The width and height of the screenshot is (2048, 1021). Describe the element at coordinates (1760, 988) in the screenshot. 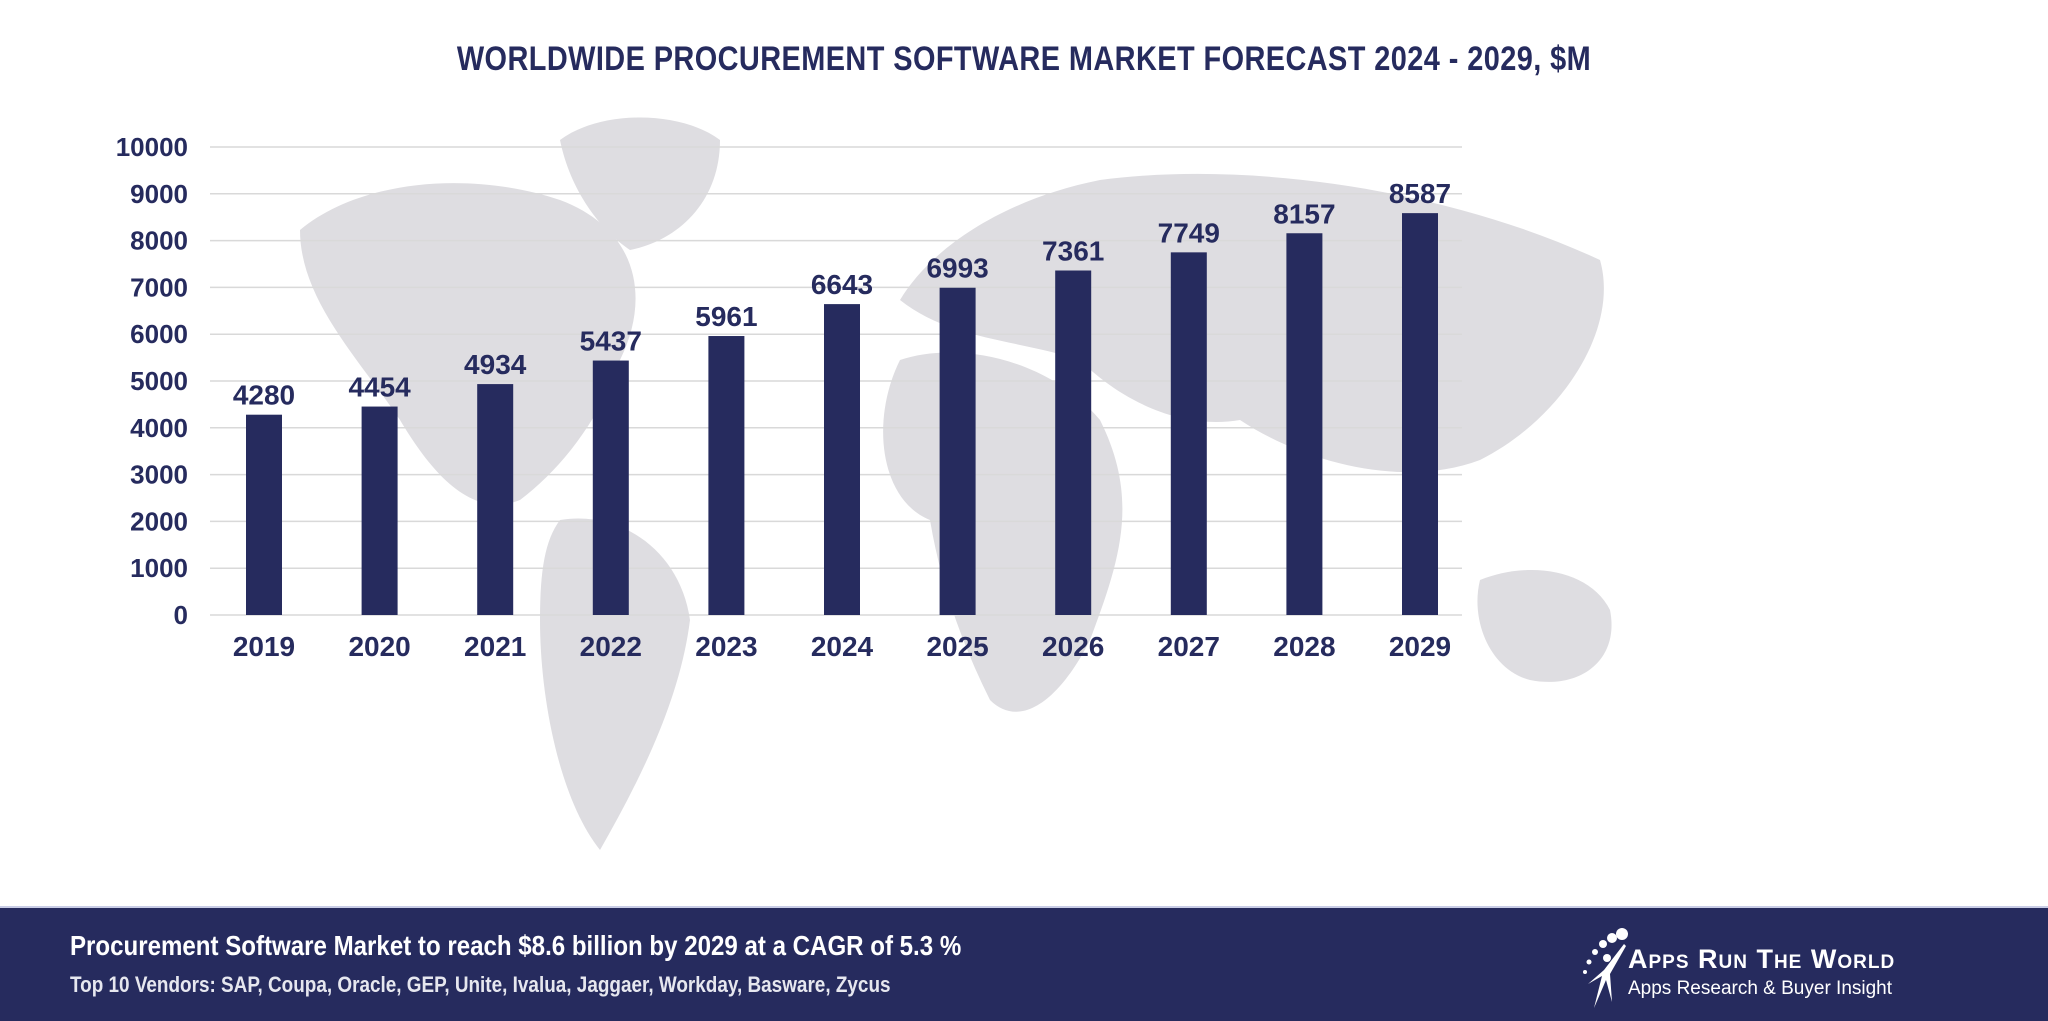

I see `logo-tagline: Apps Research & Buyer Insight` at that location.